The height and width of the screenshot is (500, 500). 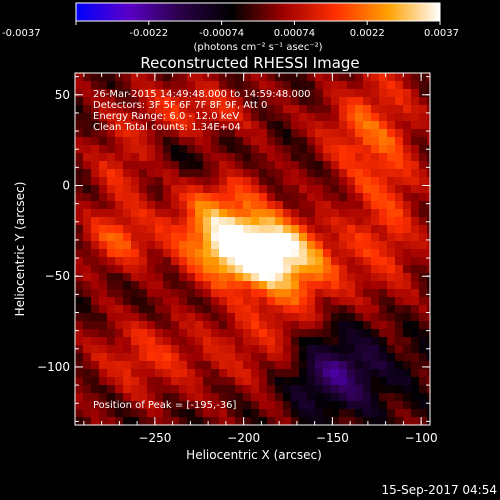 What do you see at coordinates (439, 490) in the screenshot?
I see `render-timestamp: 15-Sep-2017 04:54` at bounding box center [439, 490].